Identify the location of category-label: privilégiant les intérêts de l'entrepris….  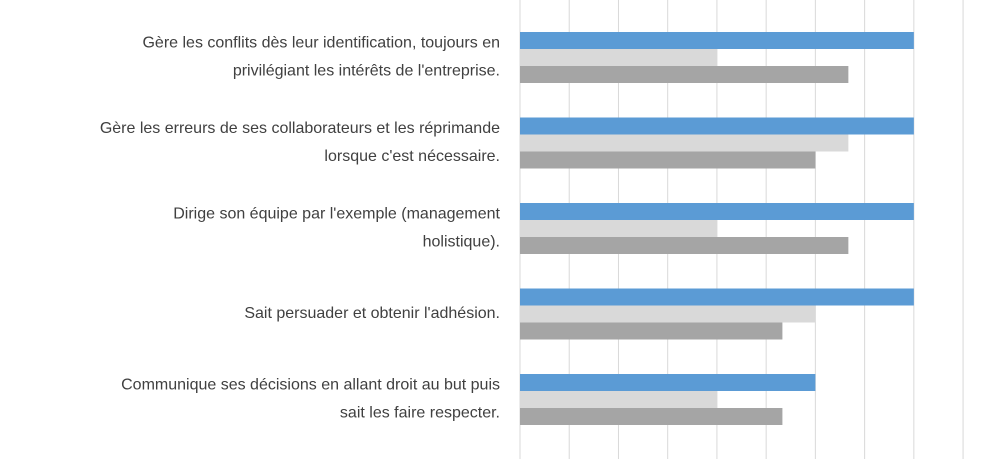
(366, 71).